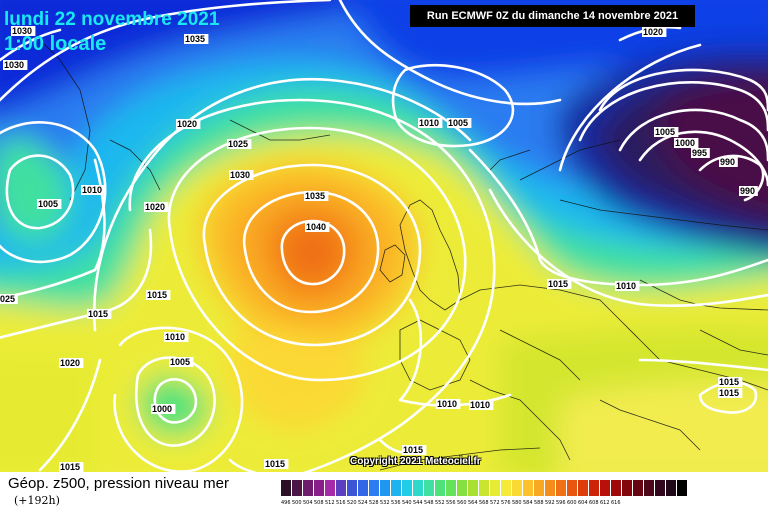 The image size is (768, 512). What do you see at coordinates (440, 503) in the screenshot?
I see `color-scale-tick: 552` at bounding box center [440, 503].